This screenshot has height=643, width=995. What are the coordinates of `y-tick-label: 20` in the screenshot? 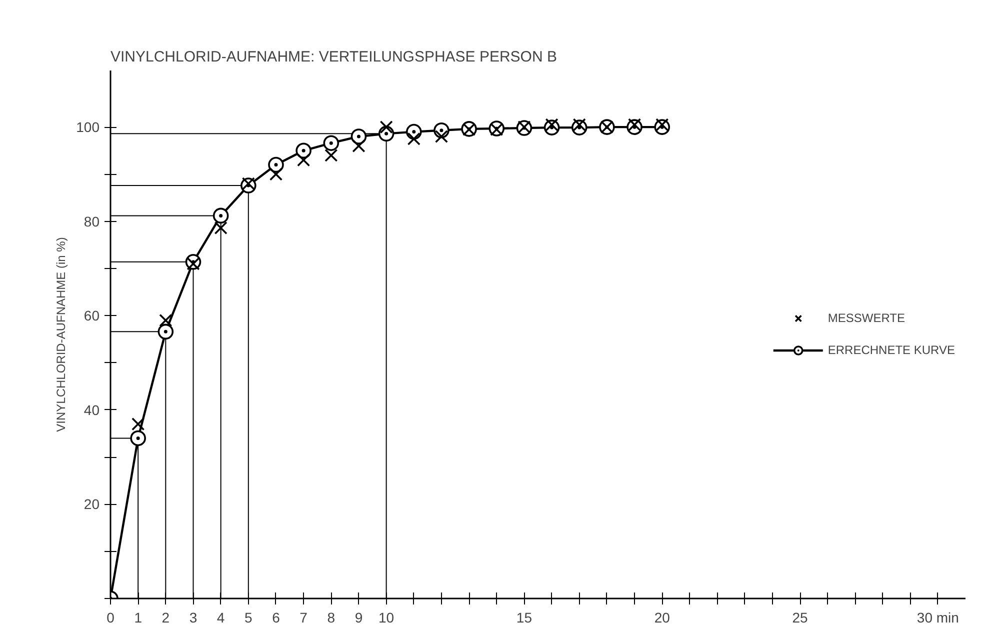 It's located at (92, 504).